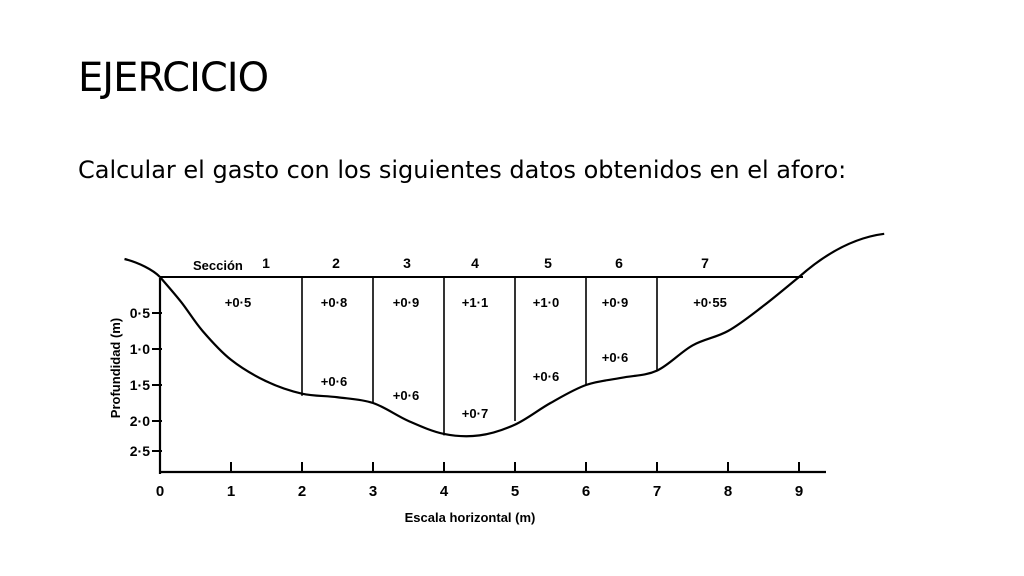 This screenshot has width=1024, height=576. What do you see at coordinates (140, 313) in the screenshot?
I see `y-tick-label-0: 0·5` at bounding box center [140, 313].